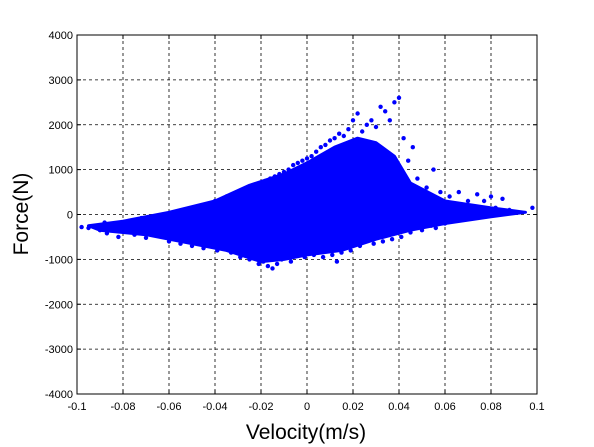 This screenshot has width=594, height=447. What do you see at coordinates (61, 36) in the screenshot?
I see `y-tick-label: 4000` at bounding box center [61, 36].